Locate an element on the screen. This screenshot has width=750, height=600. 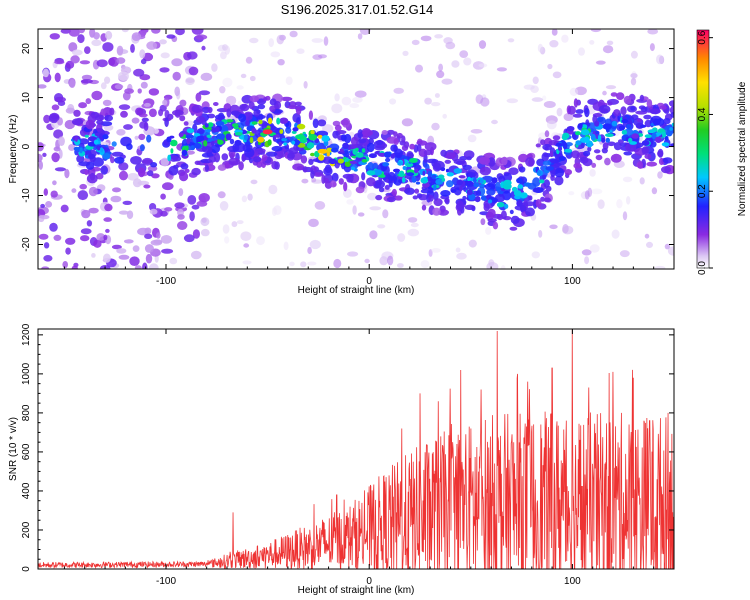
spectrogram-y-tick-label: -10 is located at coordinates (26, 195).